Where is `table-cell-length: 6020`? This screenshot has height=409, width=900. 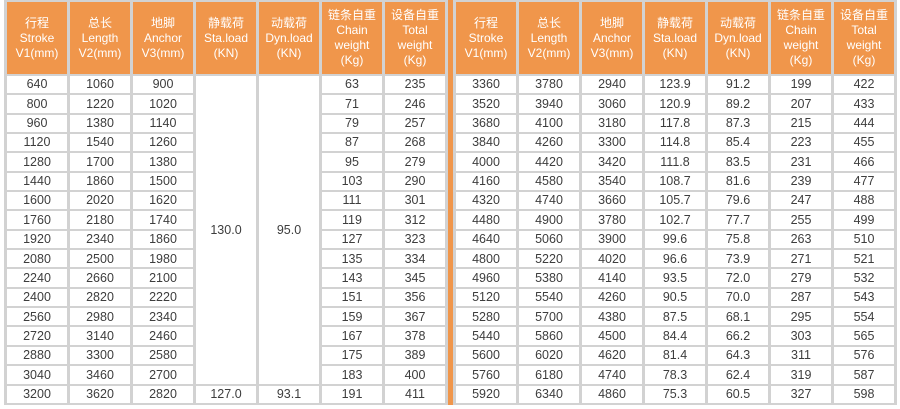
table-cell-length: 6020 is located at coordinates (549, 355).